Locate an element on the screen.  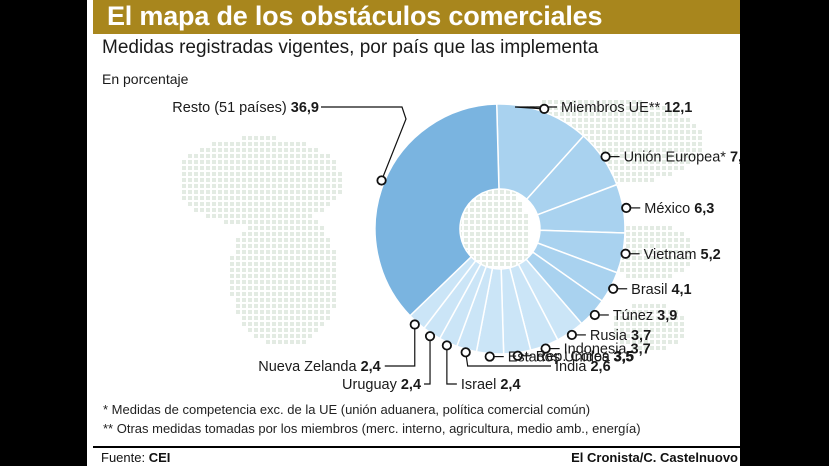
marker-tunez is located at coordinates (594, 315).